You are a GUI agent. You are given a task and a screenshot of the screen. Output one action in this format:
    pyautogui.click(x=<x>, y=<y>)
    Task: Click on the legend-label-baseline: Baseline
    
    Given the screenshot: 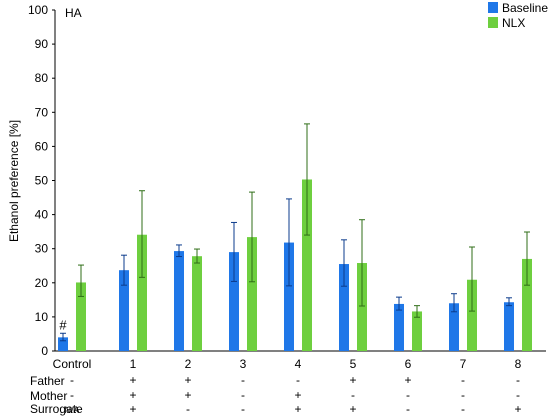 What is the action you would take?
    pyautogui.click(x=525, y=8)
    